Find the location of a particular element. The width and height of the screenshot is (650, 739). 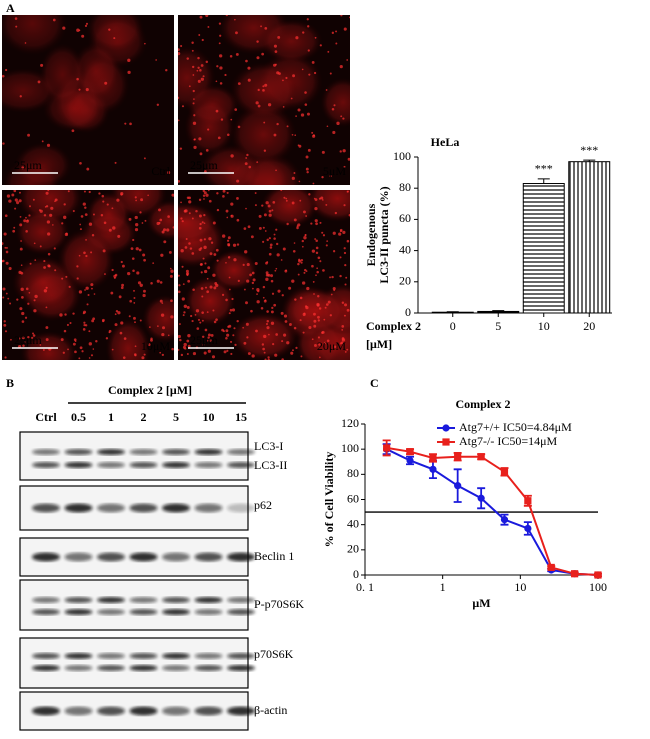

y-axis-label: LC3-II puncta (%) is located at coordinates (384, 234).